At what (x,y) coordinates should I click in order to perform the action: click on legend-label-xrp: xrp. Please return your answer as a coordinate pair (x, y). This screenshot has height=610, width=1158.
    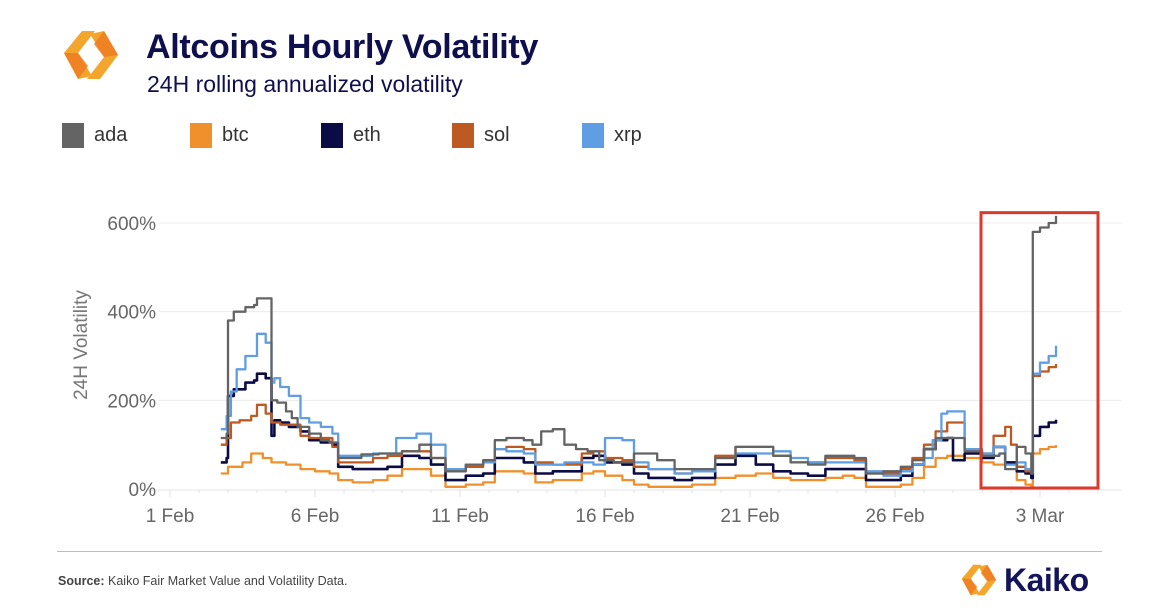
    Looking at the image, I should click on (628, 135).